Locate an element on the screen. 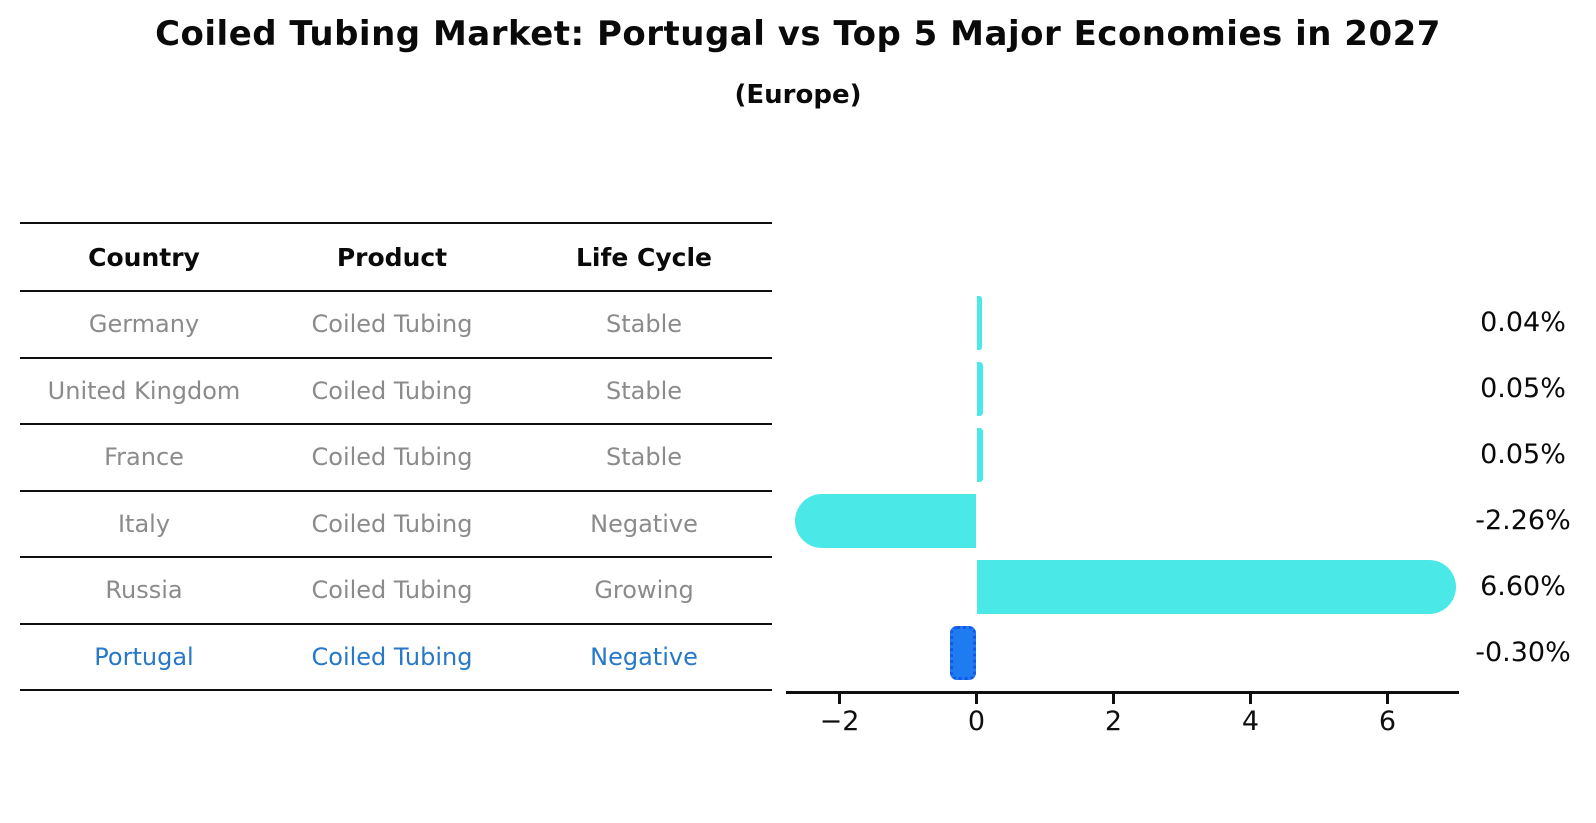 The width and height of the screenshot is (1596, 823). value-label-italy: -2.26% is located at coordinates (1523, 520).